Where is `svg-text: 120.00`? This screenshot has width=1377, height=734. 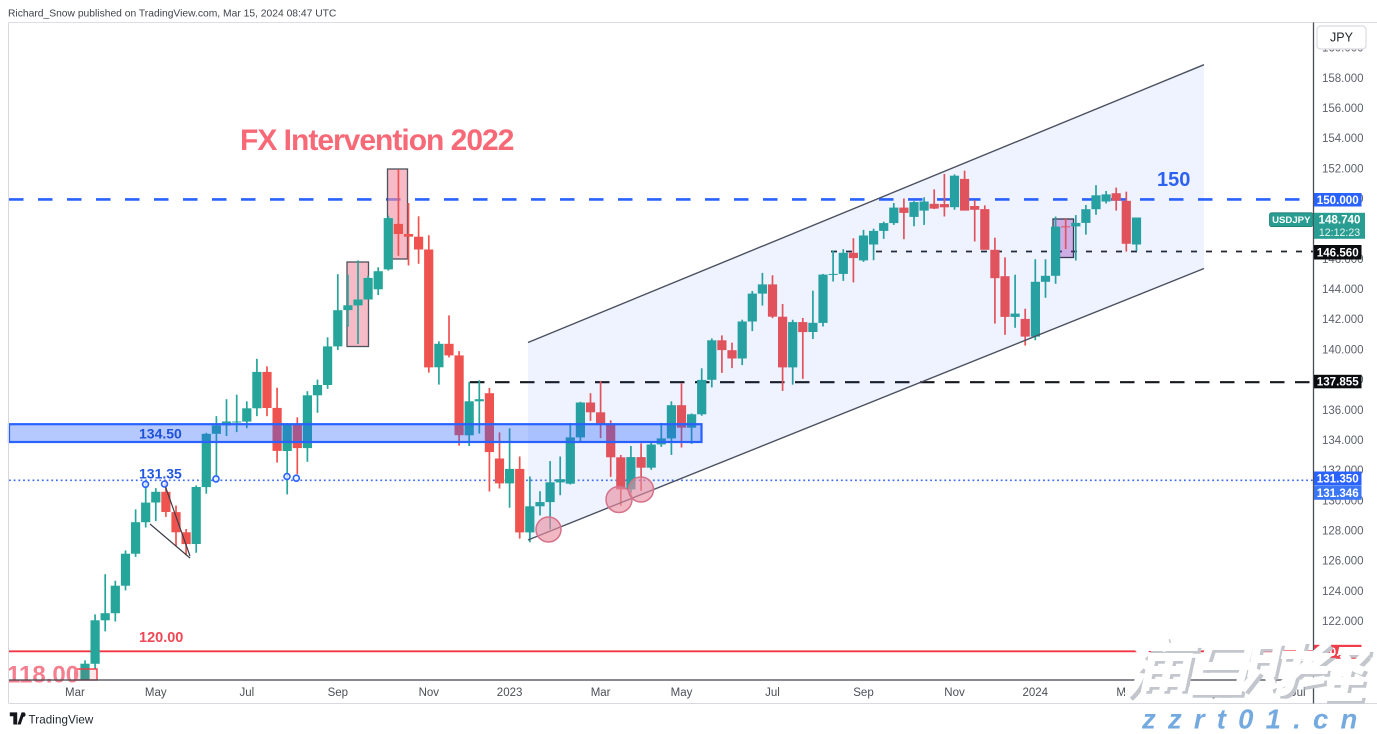
svg-text: 120.00 is located at coordinates (161, 638).